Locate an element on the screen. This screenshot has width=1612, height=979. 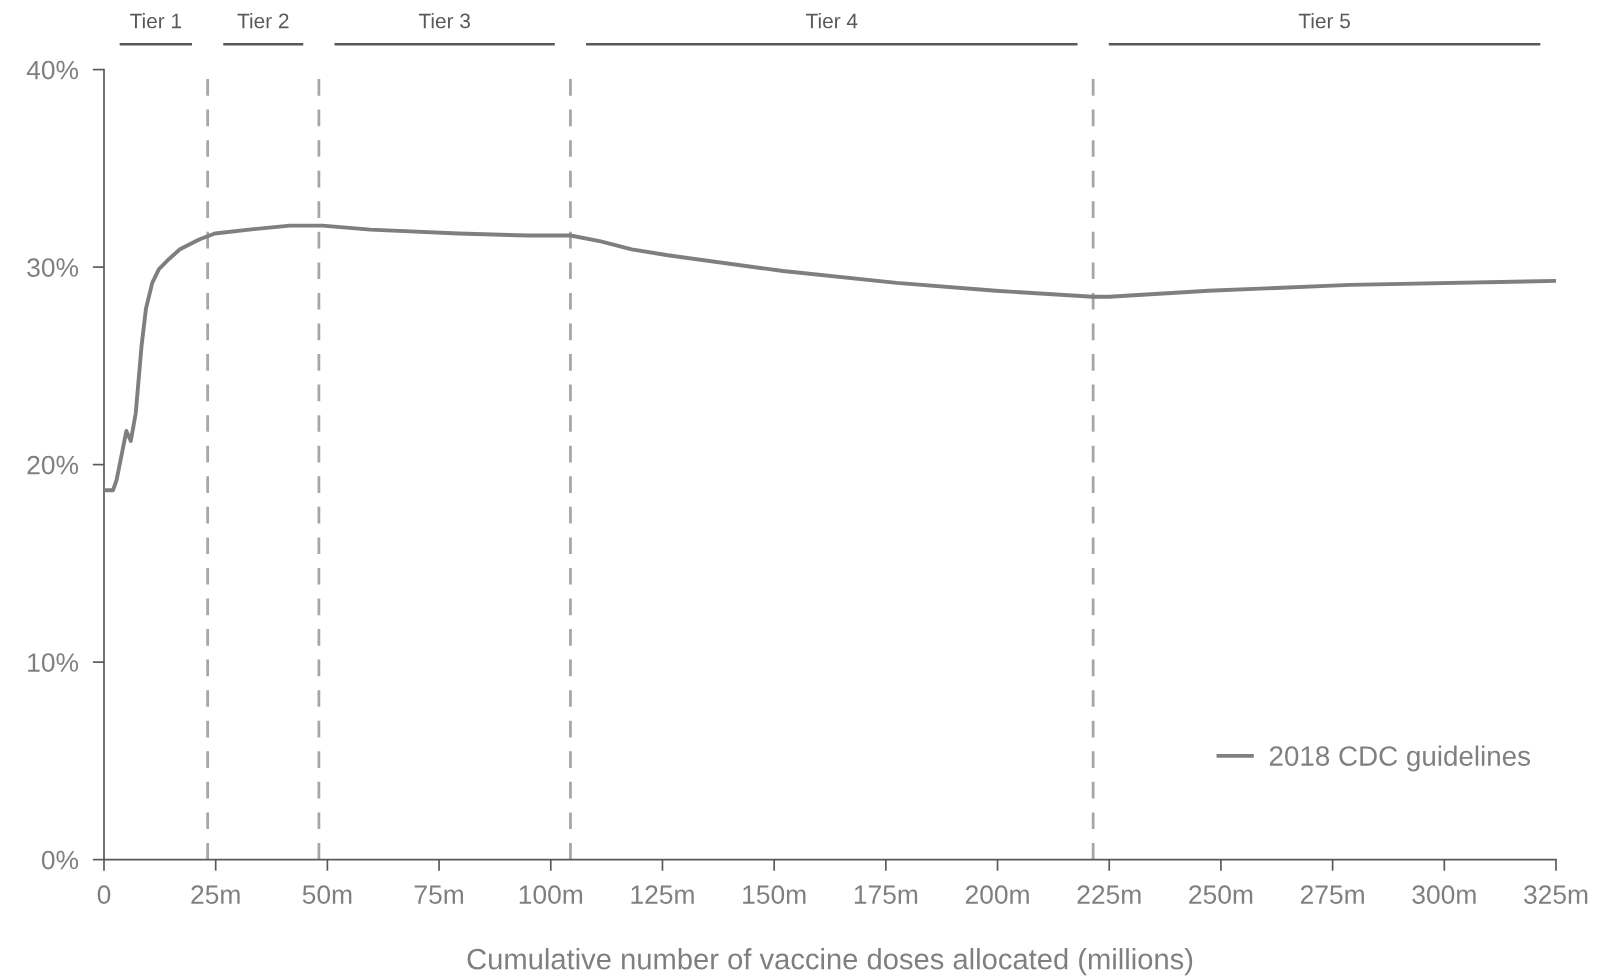
y-tick-label: 20% is located at coordinates (53, 465).